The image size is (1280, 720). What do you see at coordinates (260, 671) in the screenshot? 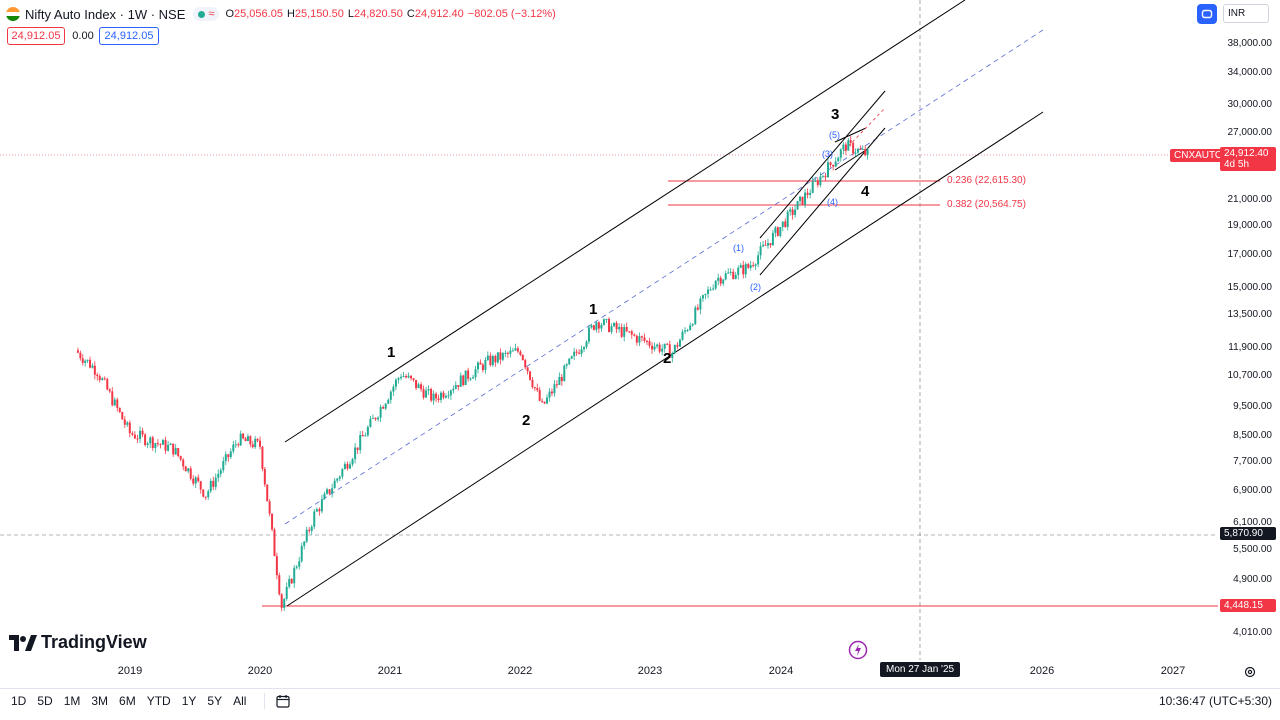
I see `time-tick: 2020` at bounding box center [260, 671].